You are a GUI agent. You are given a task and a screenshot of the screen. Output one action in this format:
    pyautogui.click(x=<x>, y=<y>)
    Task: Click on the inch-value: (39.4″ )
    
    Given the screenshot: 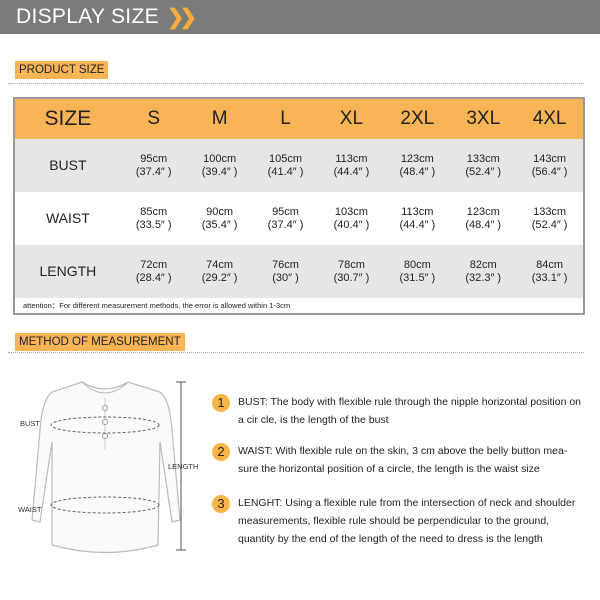 What is the action you would take?
    pyautogui.click(x=219, y=171)
    